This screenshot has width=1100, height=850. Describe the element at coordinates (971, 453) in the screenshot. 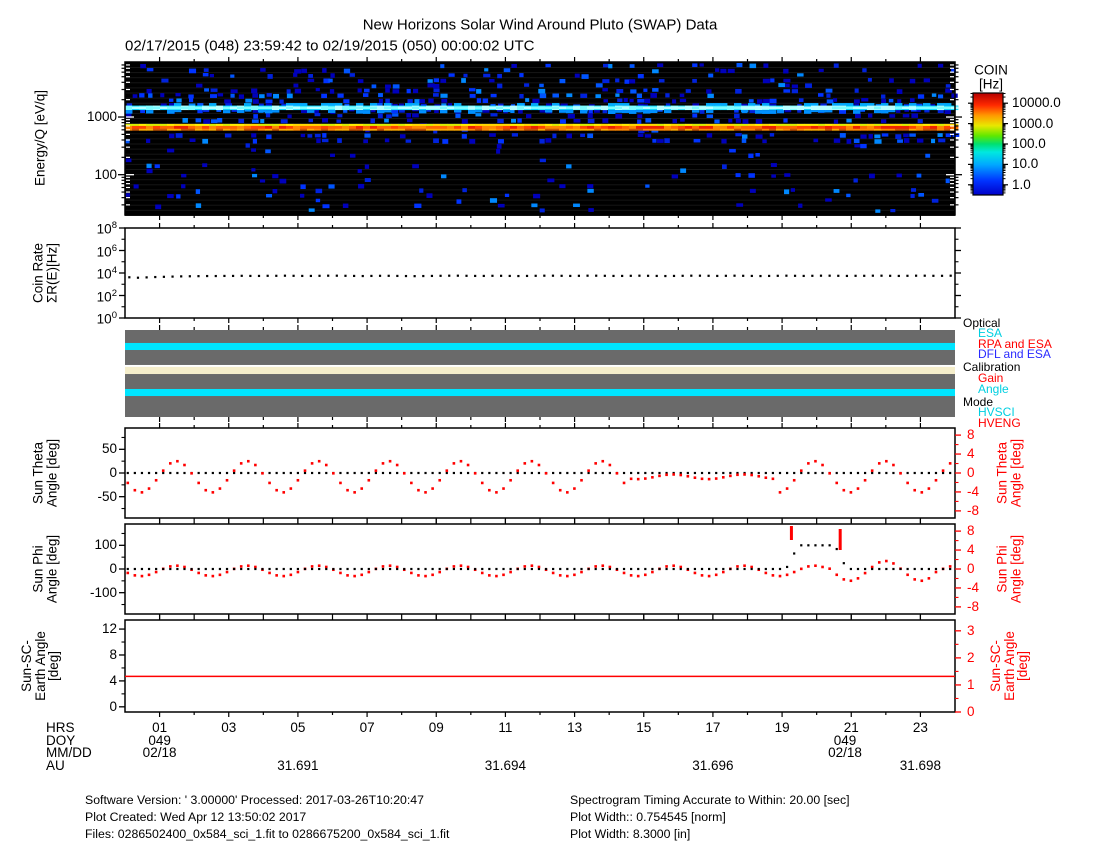

I see `sun-theta-right-tick-label: 4` at that location.